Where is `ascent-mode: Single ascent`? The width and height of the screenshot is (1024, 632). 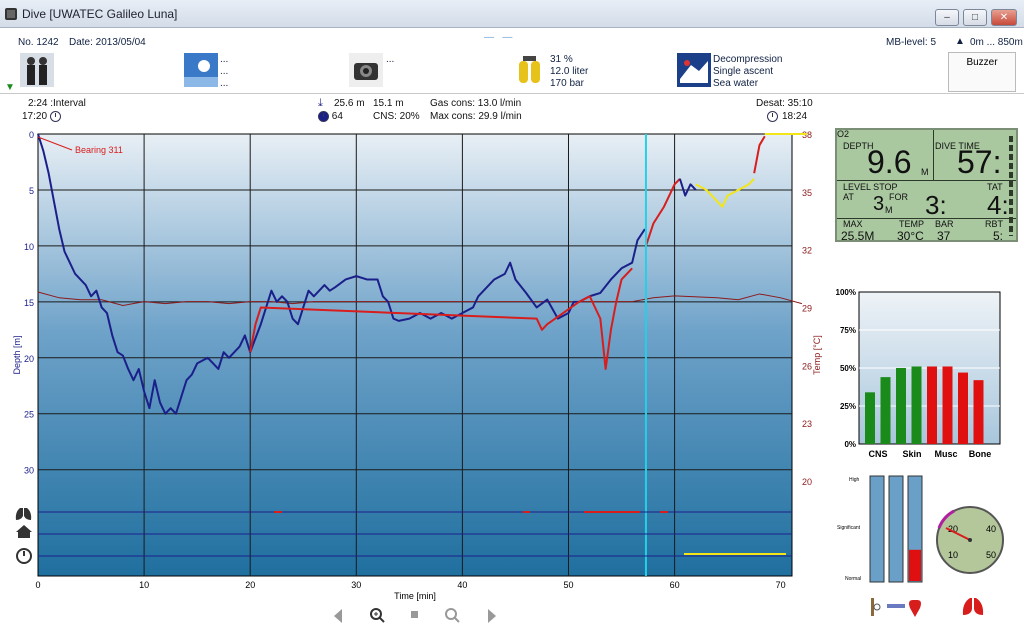 ascent-mode: Single ascent is located at coordinates (743, 71).